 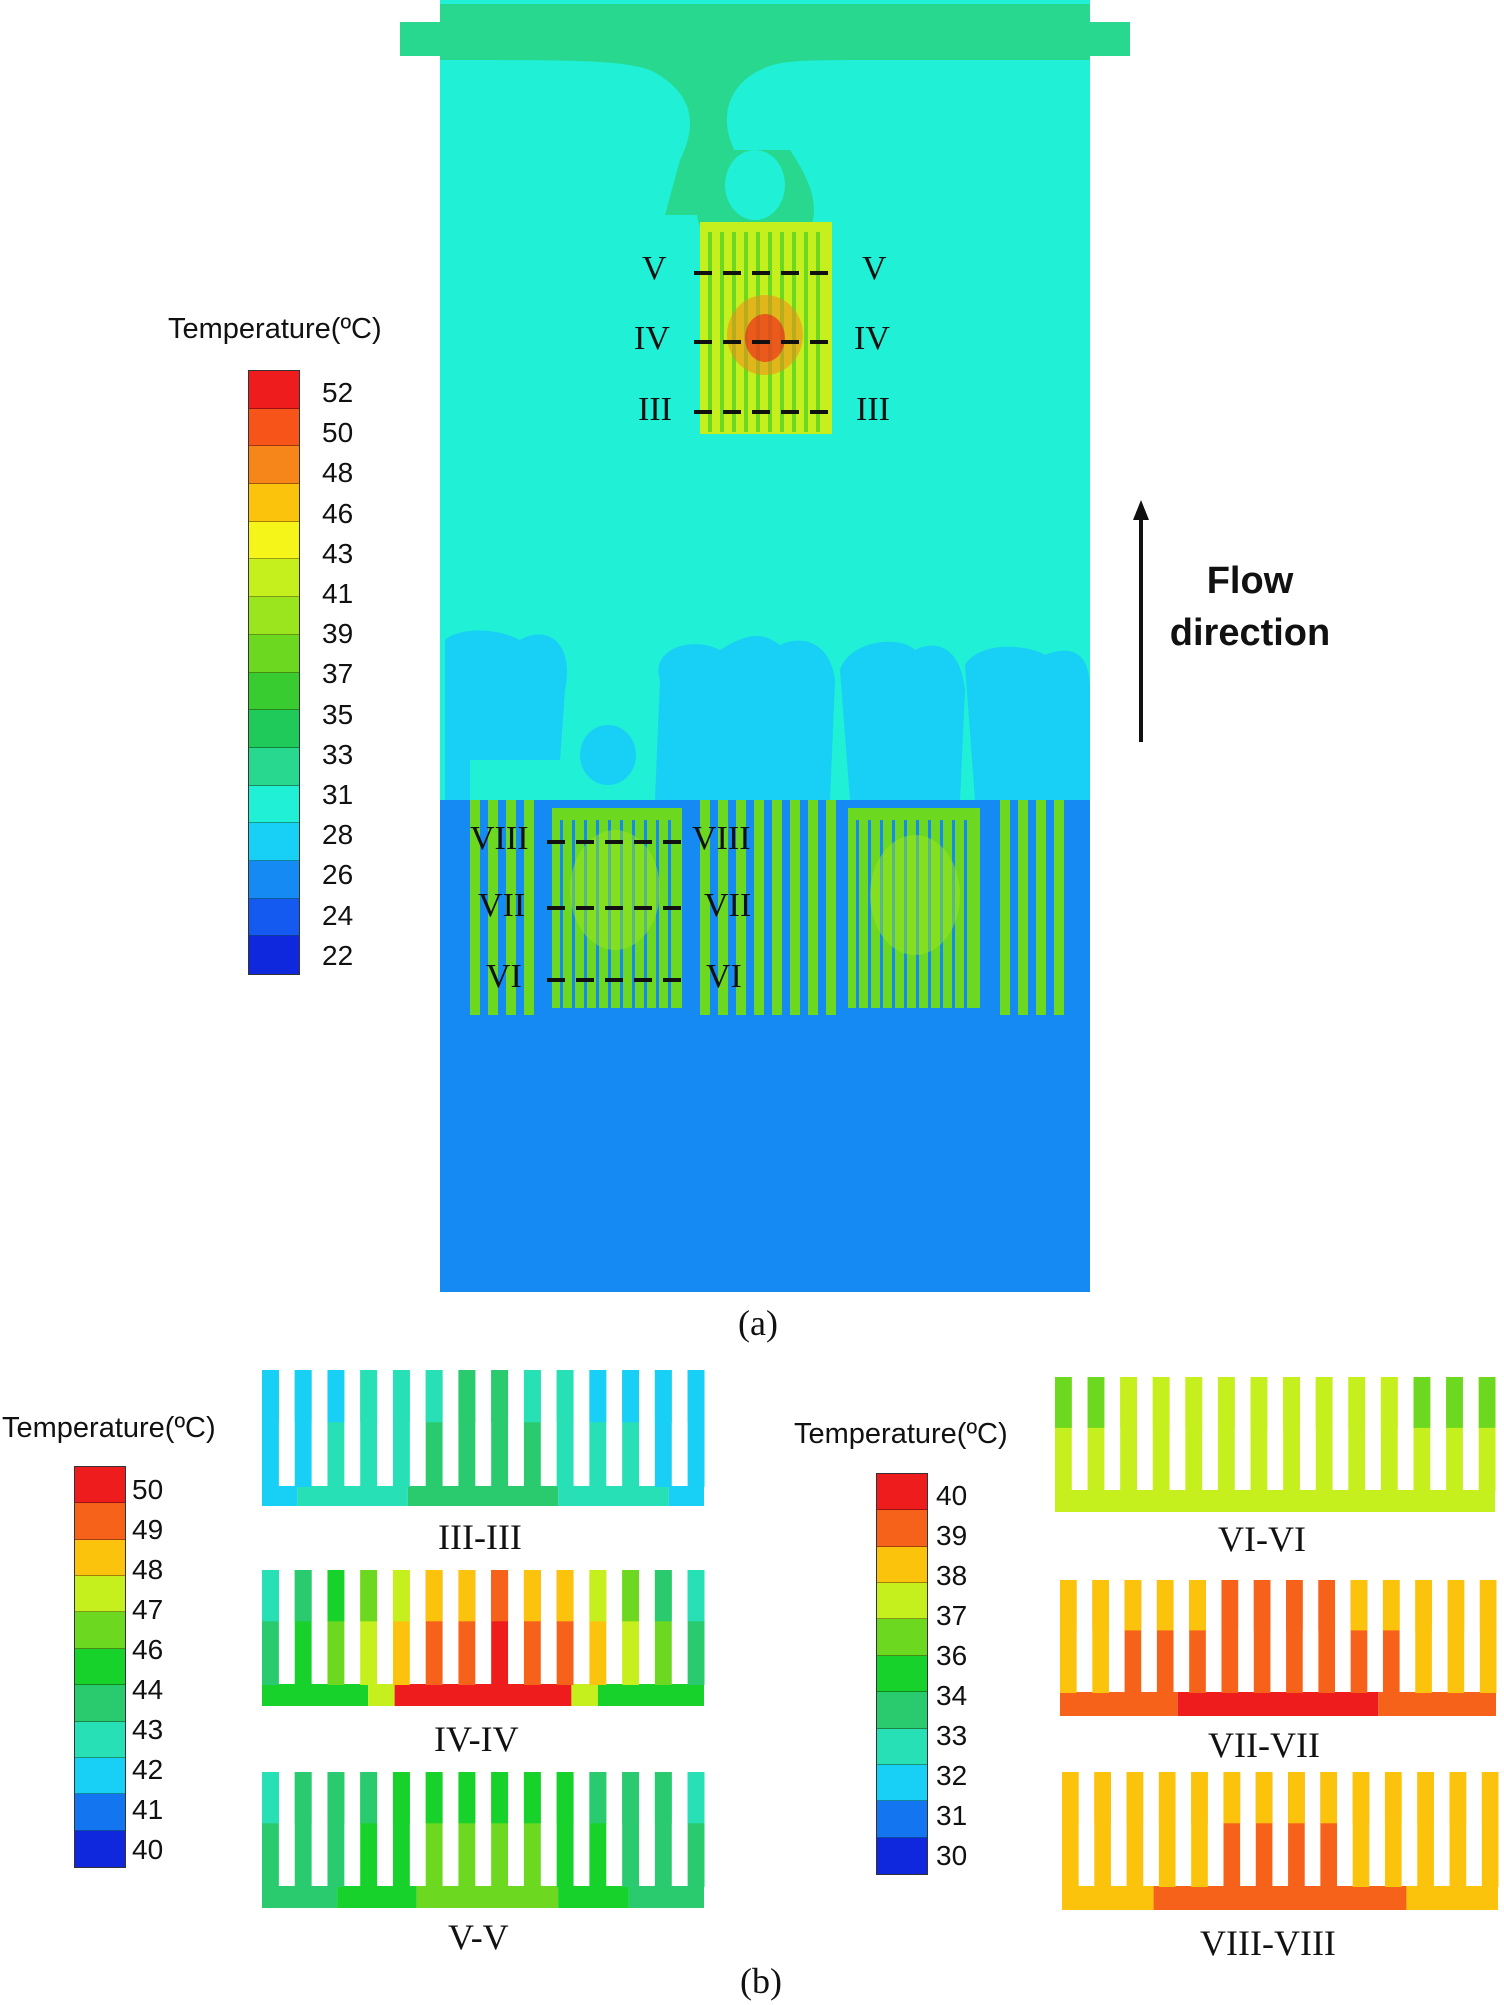 I want to click on legend-a-tick-label: 33, so click(x=338, y=754).